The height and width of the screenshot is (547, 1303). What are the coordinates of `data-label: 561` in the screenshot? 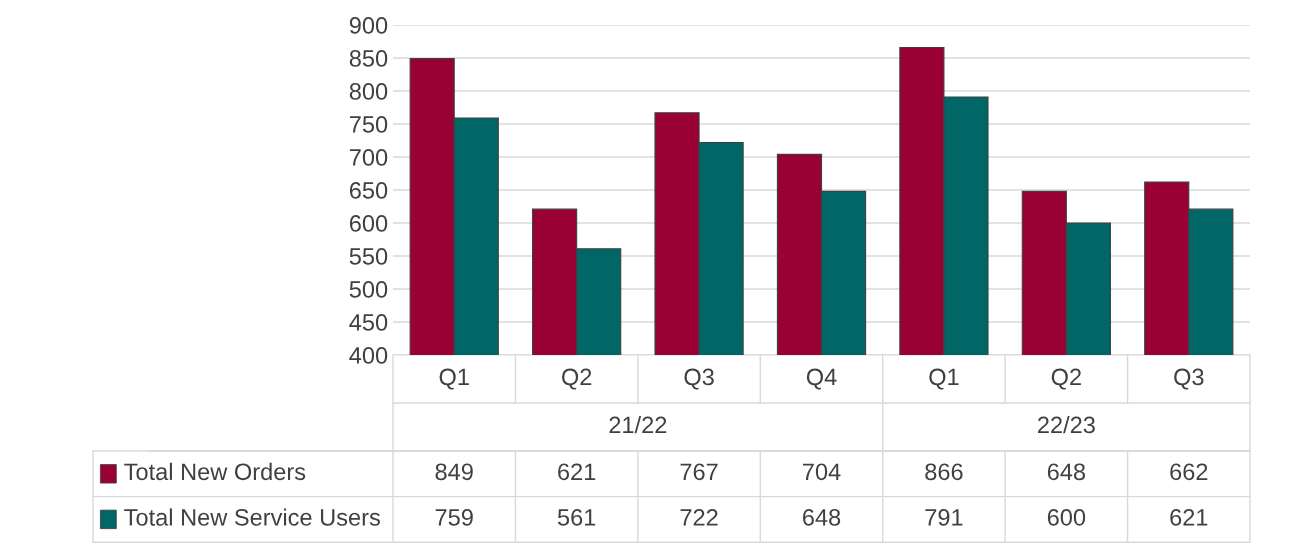 It's located at (576, 517).